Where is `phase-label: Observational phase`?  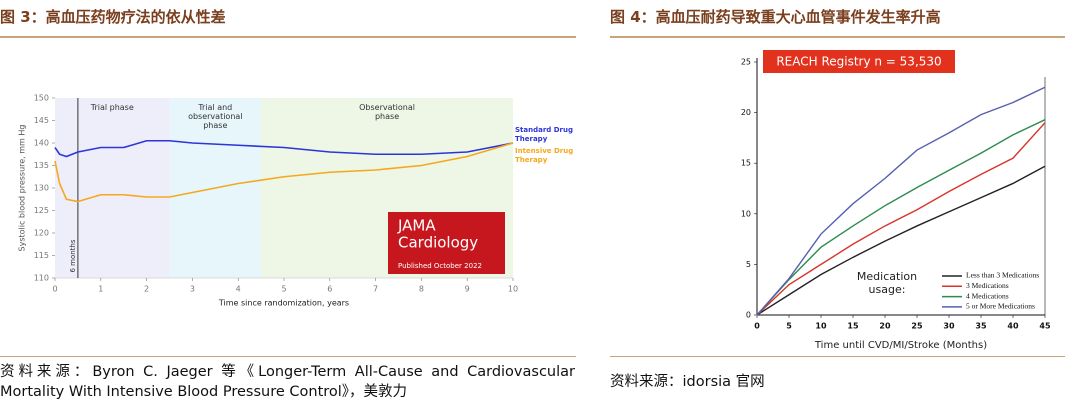 phase-label: Observational phase is located at coordinates (387, 112).